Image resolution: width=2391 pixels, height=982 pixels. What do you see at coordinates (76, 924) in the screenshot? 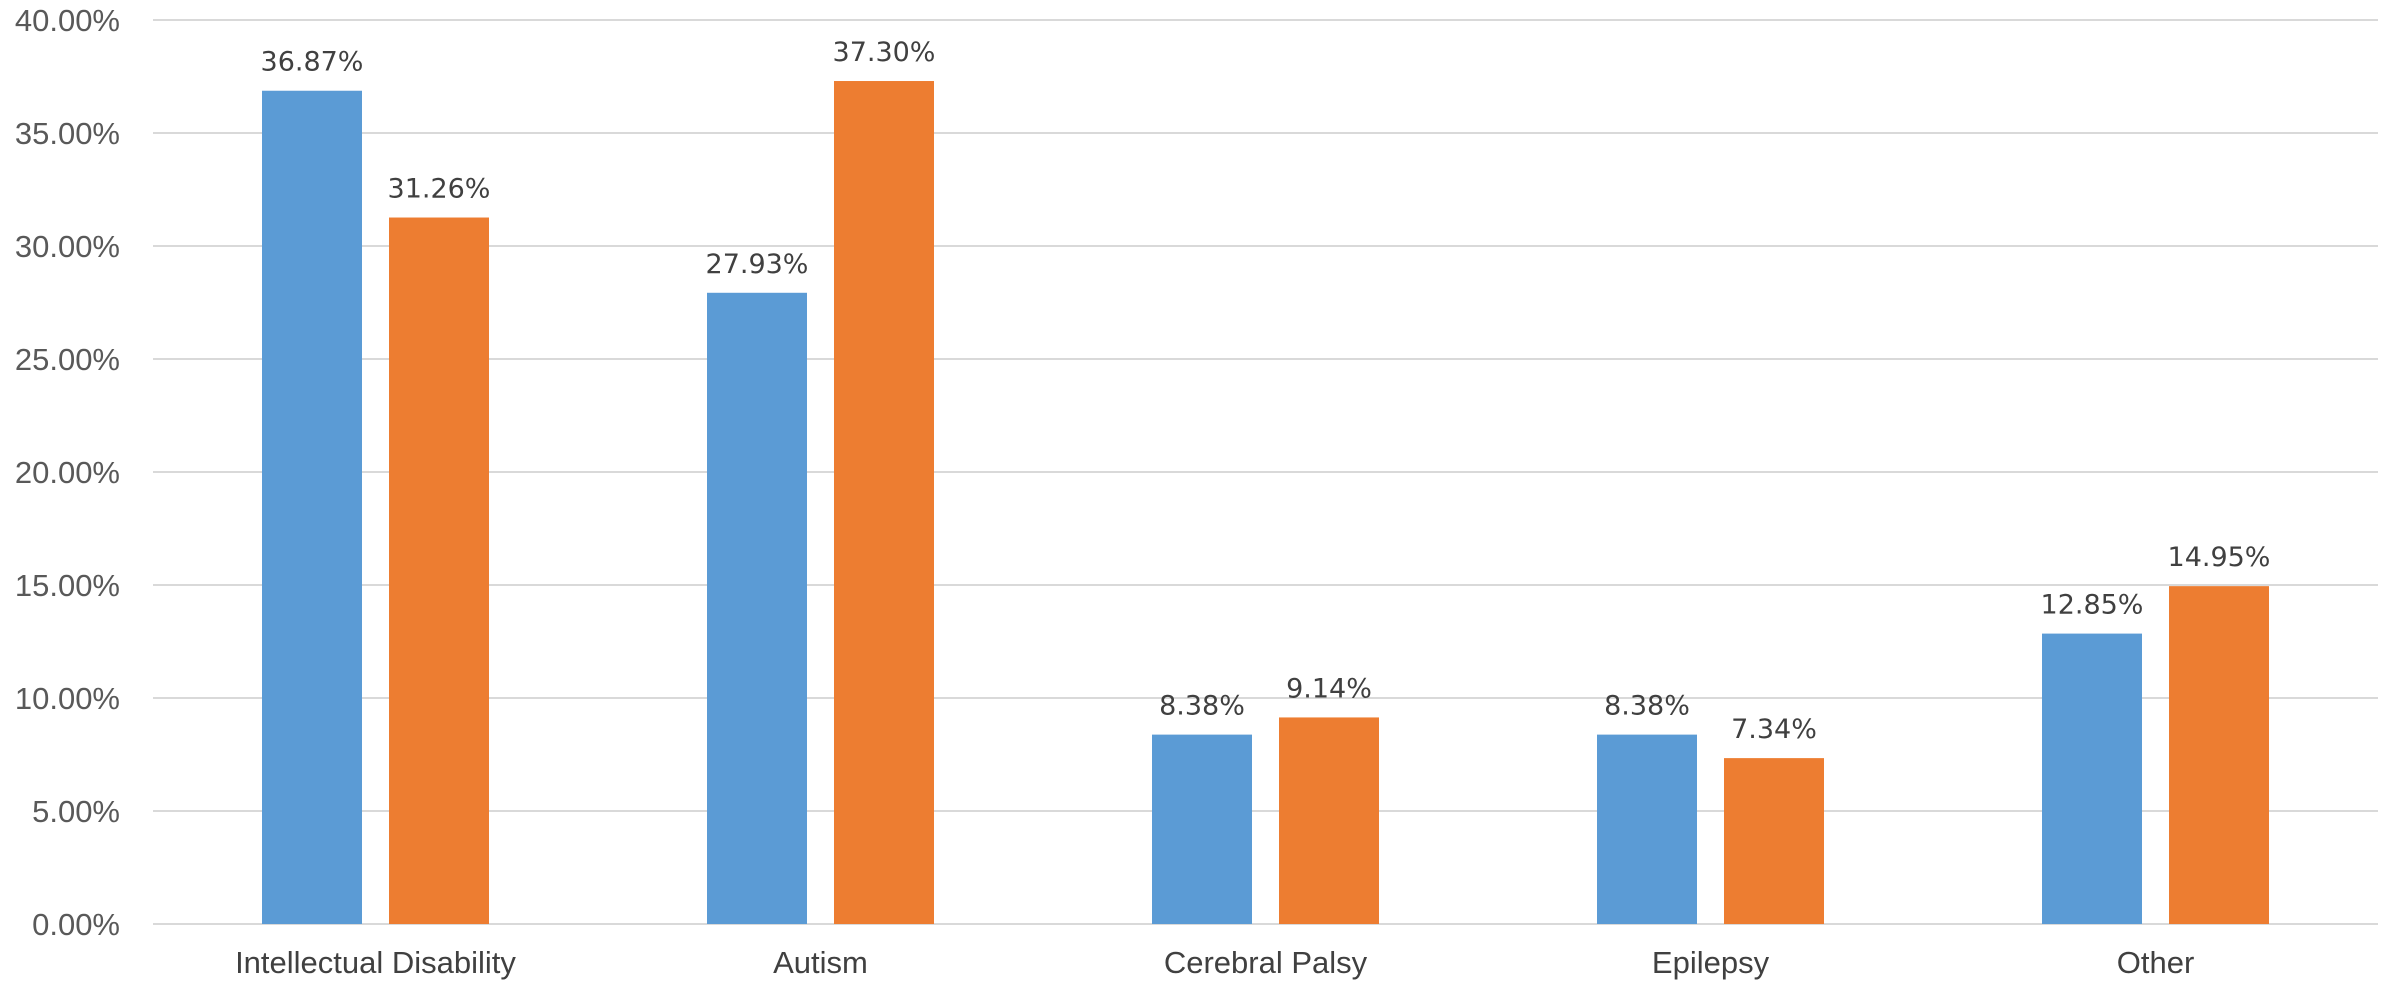
I see `y-tick-label: 0.00%` at bounding box center [76, 924].